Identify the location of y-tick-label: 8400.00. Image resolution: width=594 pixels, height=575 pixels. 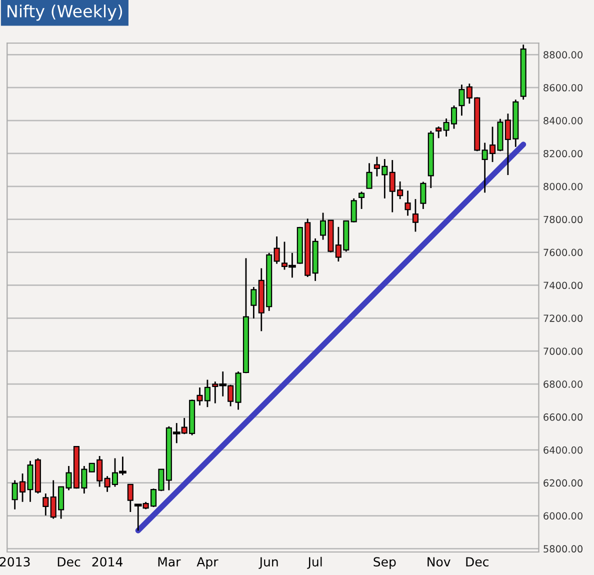
(563, 120).